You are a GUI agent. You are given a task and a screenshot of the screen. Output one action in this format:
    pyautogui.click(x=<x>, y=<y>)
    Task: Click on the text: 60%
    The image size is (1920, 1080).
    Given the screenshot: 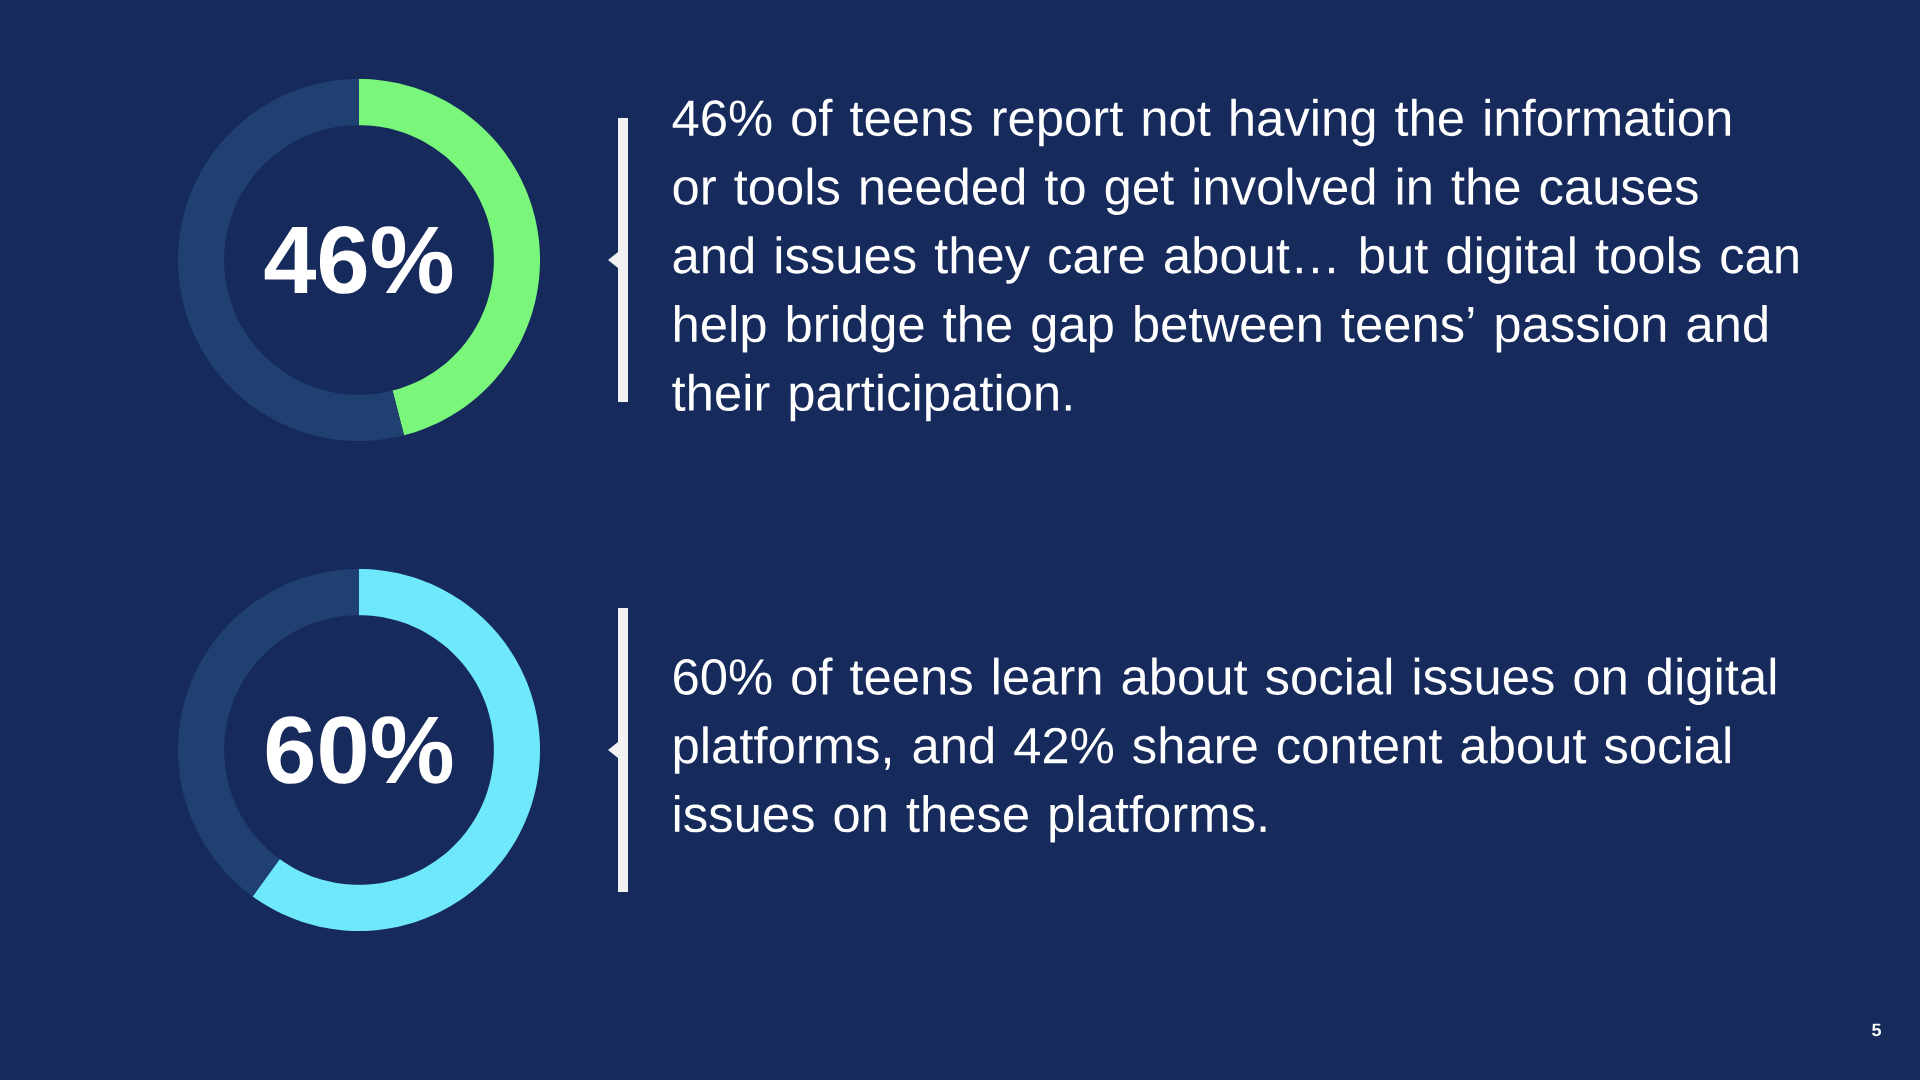 What is the action you would take?
    pyautogui.click(x=359, y=750)
    